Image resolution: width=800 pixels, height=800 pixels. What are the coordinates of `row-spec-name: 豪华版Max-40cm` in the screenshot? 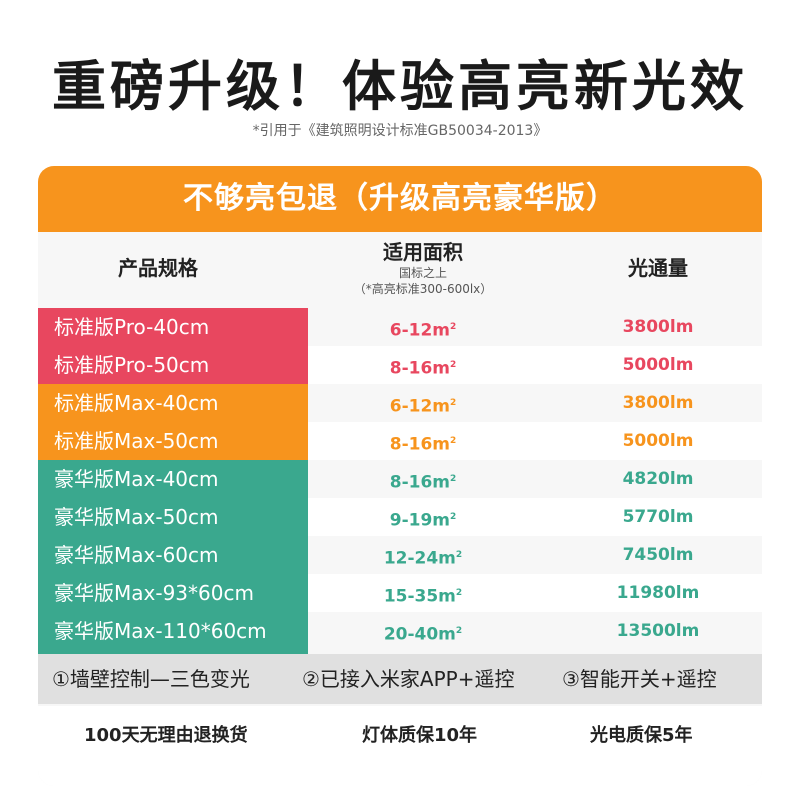 It's located at (173, 479).